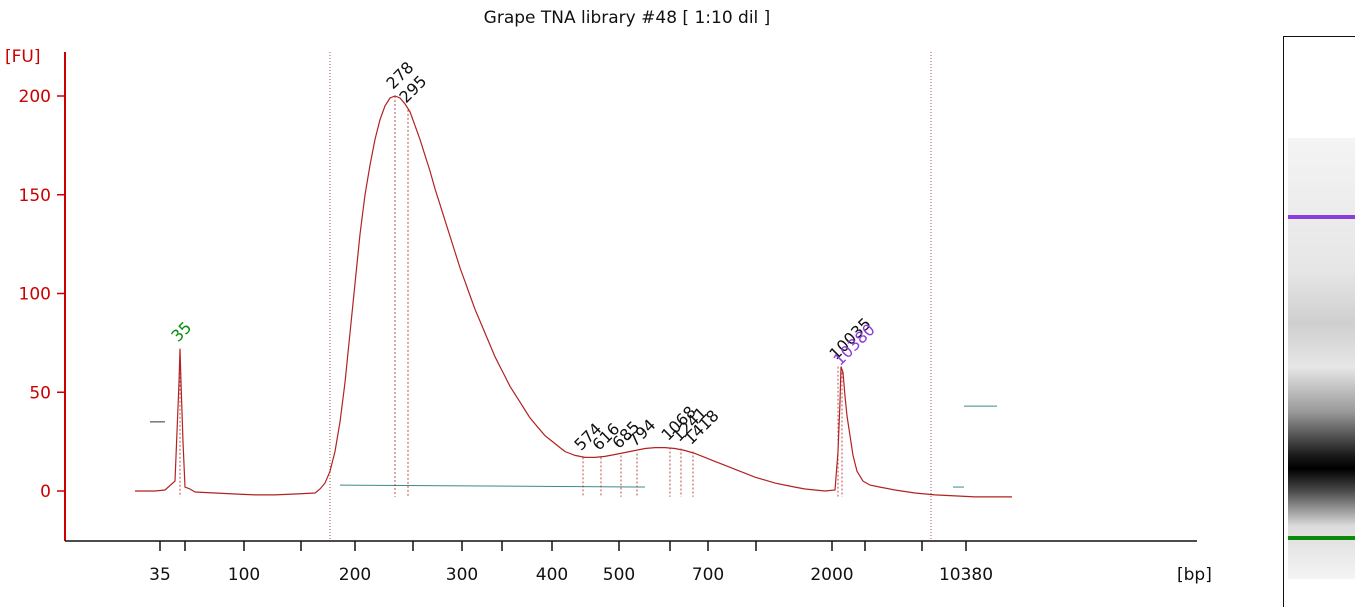  I want to click on integration-baseline, so click(492, 486).